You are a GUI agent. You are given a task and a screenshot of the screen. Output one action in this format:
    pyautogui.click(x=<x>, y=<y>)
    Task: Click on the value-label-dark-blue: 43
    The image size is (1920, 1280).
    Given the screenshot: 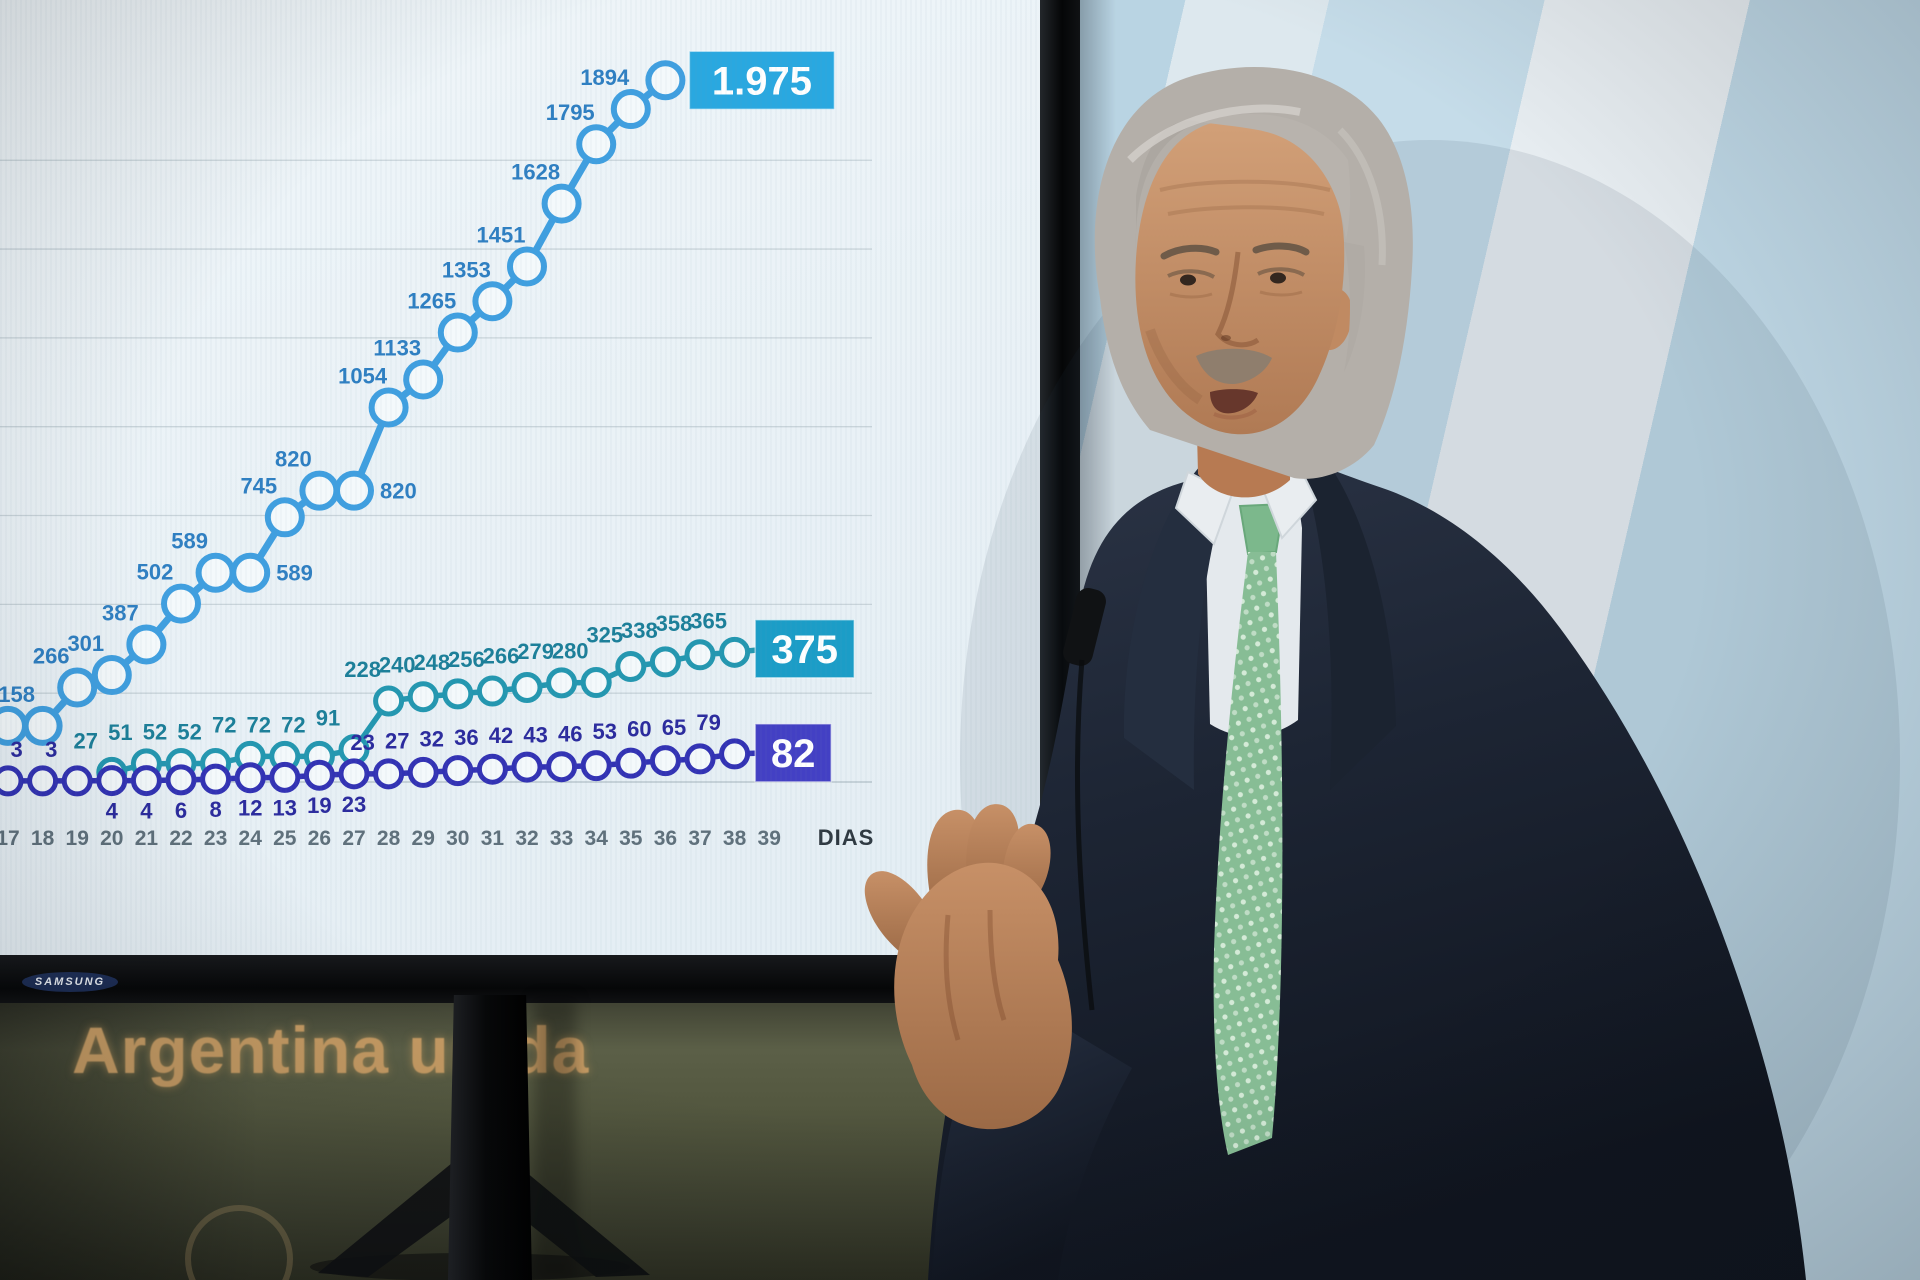 What is the action you would take?
    pyautogui.click(x=535, y=735)
    